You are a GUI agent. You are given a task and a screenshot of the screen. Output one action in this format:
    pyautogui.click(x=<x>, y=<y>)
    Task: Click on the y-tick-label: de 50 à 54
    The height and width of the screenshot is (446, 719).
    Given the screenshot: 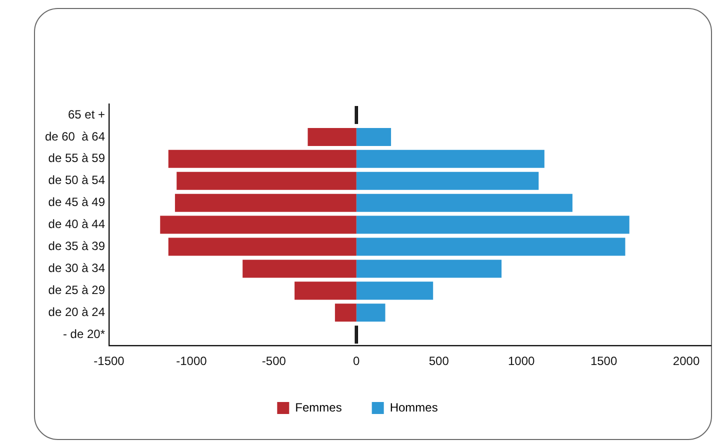 What is the action you would take?
    pyautogui.click(x=77, y=180)
    